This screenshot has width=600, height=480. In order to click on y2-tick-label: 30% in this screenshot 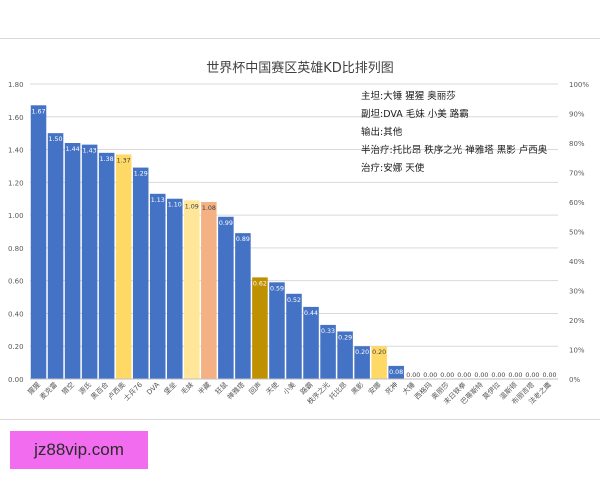, I will do `click(577, 292)`.